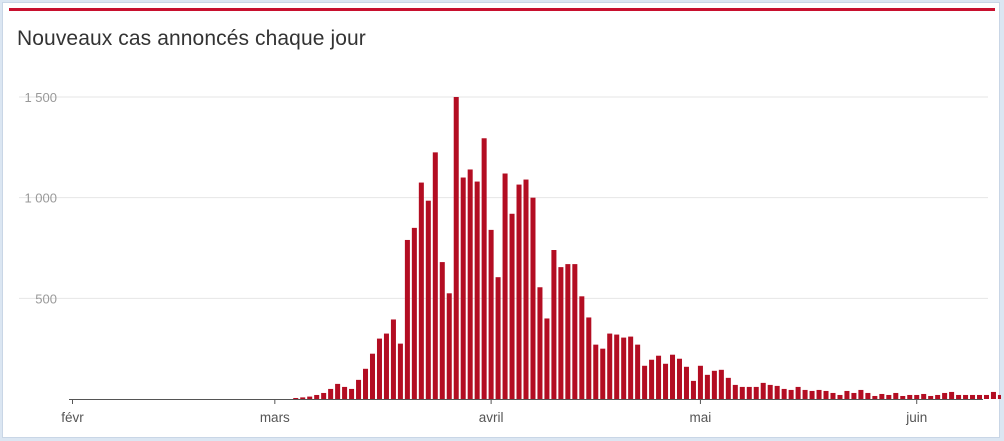  I want to click on accent-bar, so click(502, 9).